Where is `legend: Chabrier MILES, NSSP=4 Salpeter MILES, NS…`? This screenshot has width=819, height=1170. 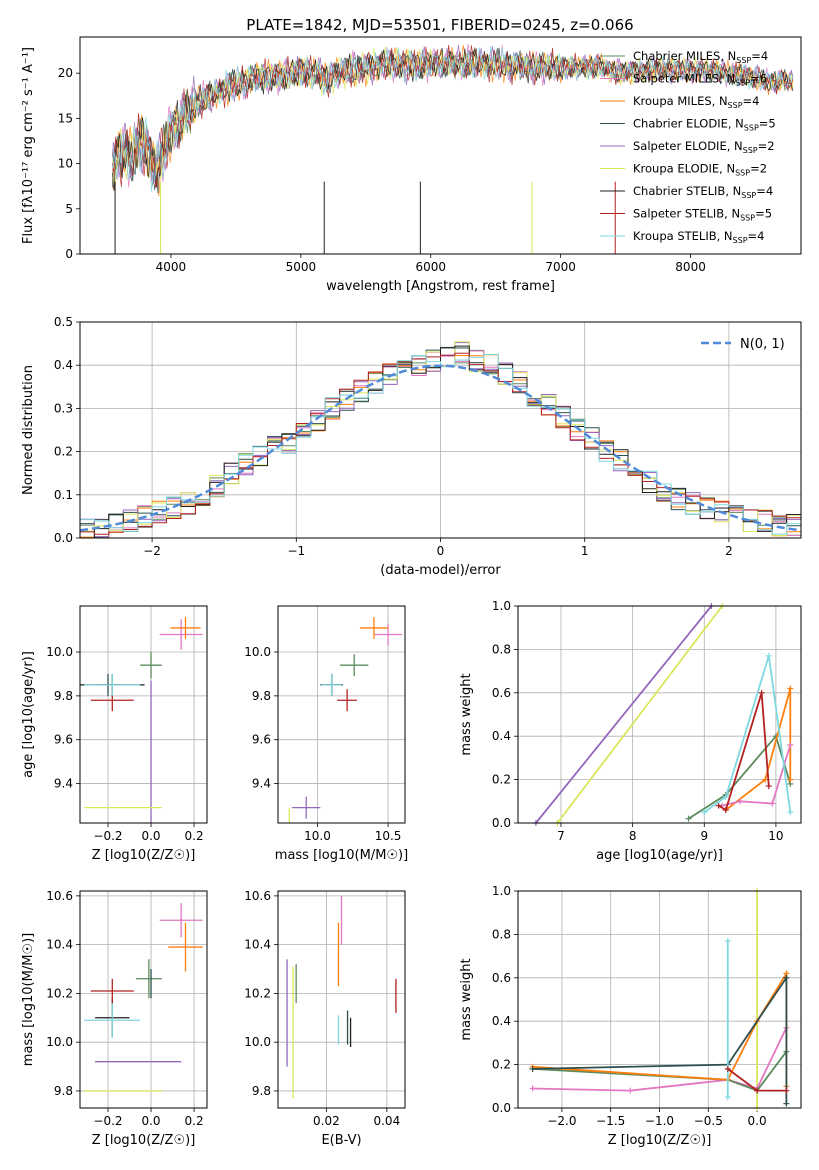 legend: Chabrier MILES, NSSP=4 Salpeter MILES, NS… is located at coordinates (688, 147).